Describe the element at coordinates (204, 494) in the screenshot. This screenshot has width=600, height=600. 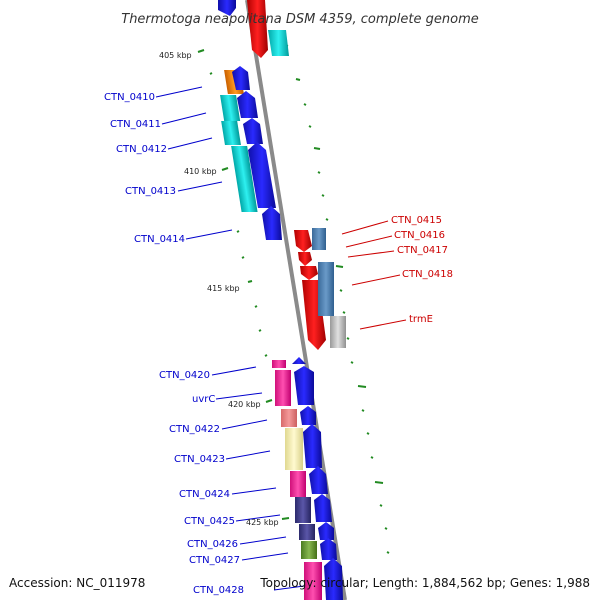
I see `gene-label-CTN_0424: CTN_0424` at that location.